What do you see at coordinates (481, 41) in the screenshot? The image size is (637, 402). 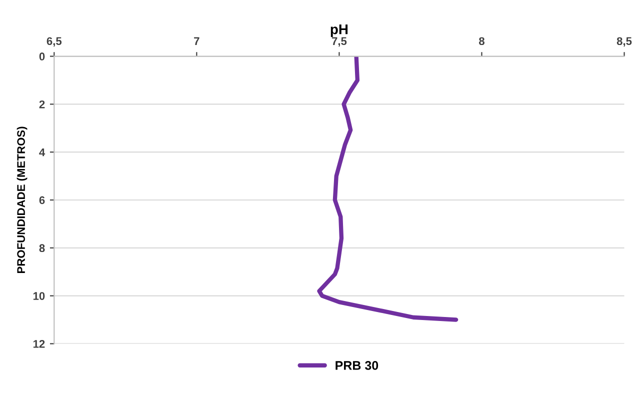 I see `x-tick-label: 8` at bounding box center [481, 41].